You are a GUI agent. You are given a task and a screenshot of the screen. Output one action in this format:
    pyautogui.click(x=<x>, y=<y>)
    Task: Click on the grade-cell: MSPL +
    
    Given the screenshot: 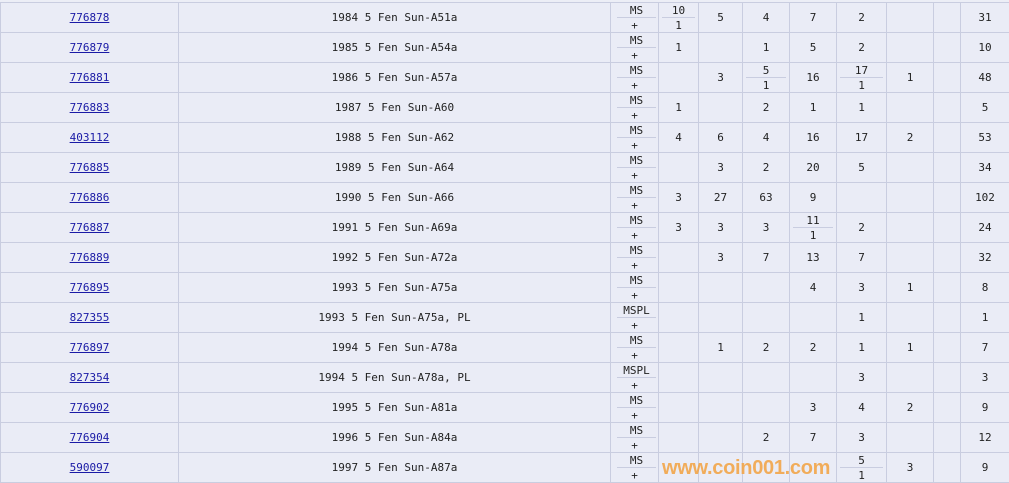 What is the action you would take?
    pyautogui.click(x=634, y=317)
    